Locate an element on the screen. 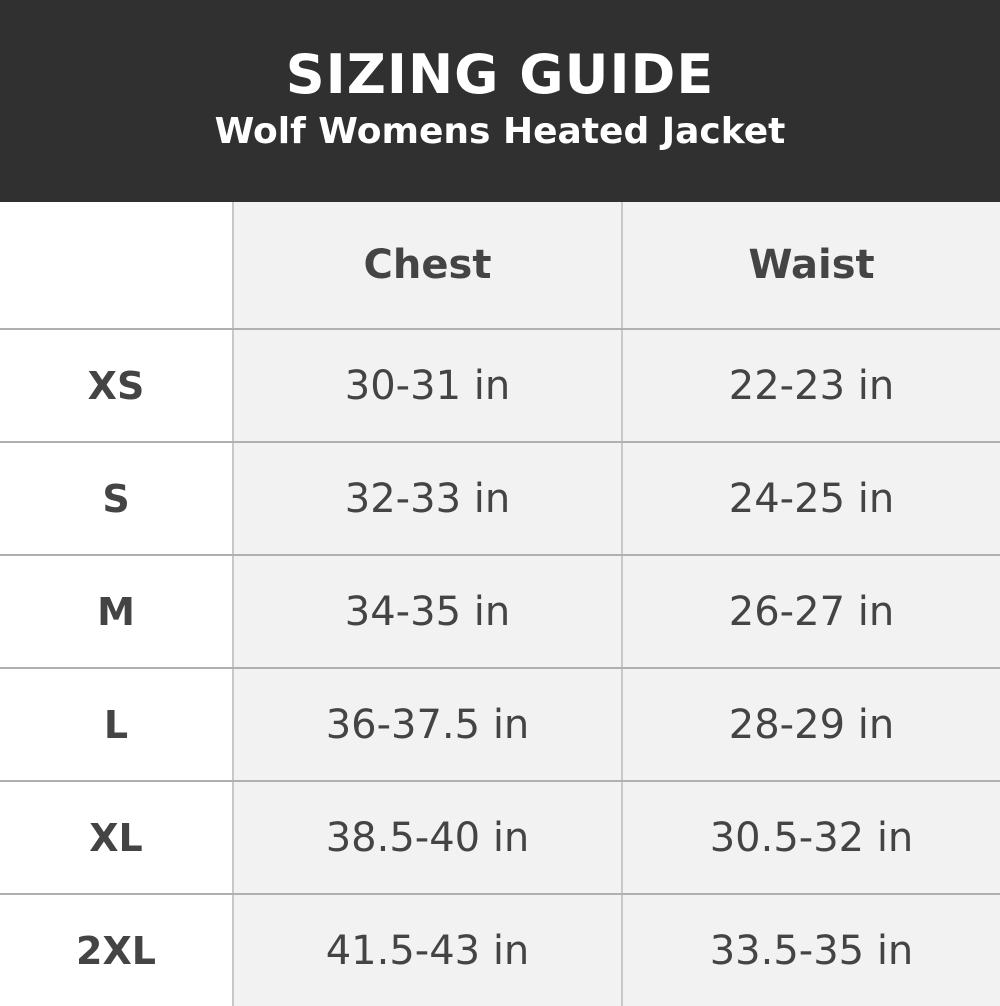 This screenshot has width=1000, height=1006. table-row: 2XL 41.5-43 in 33.5-35 in is located at coordinates (500, 949).